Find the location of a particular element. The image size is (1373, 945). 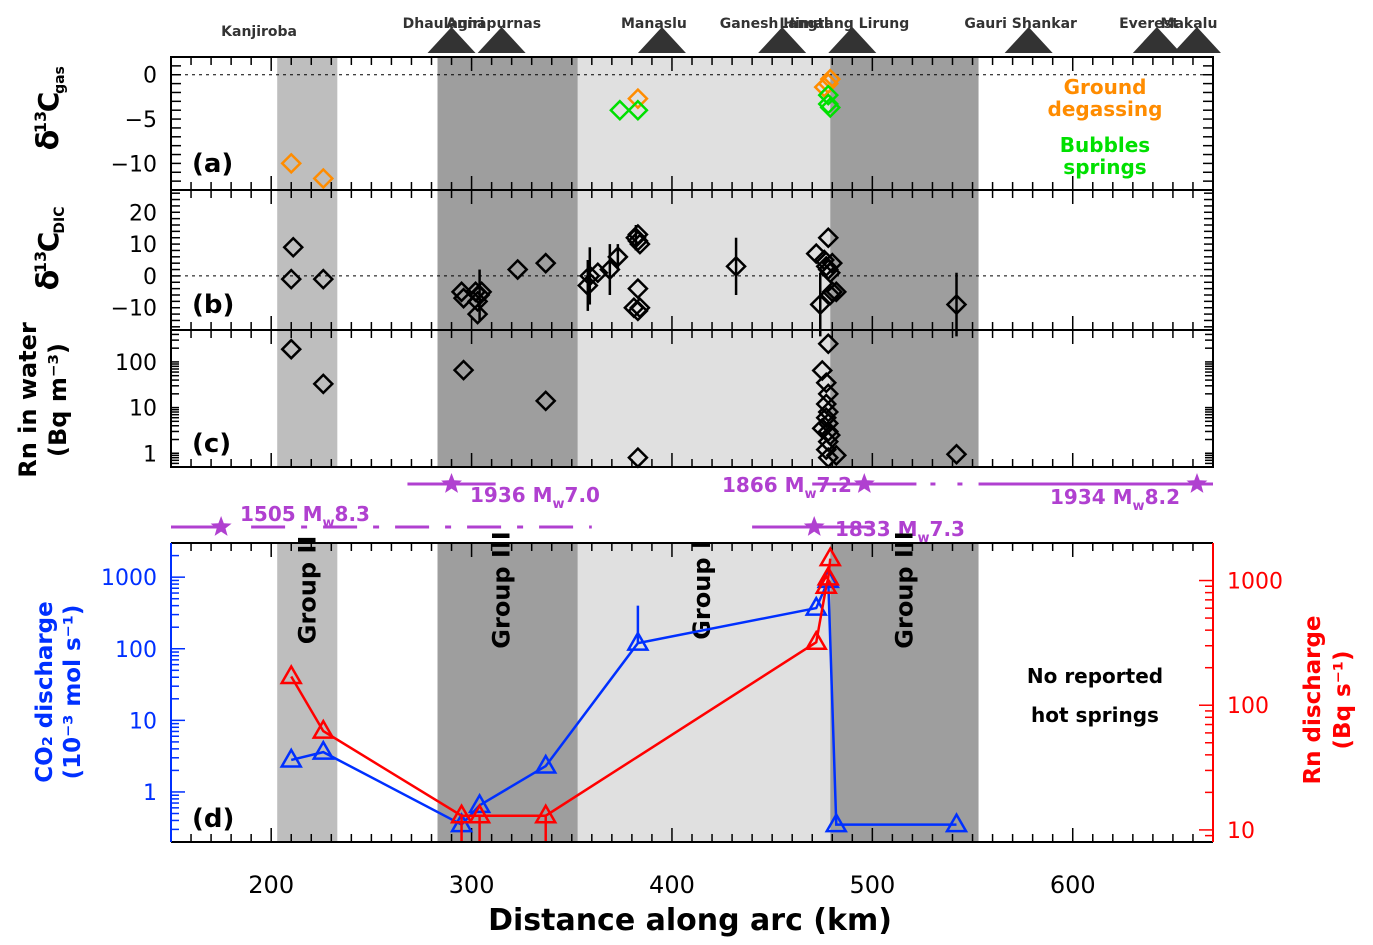

no-springs-note-1: No reported is located at coordinates (1095, 676).